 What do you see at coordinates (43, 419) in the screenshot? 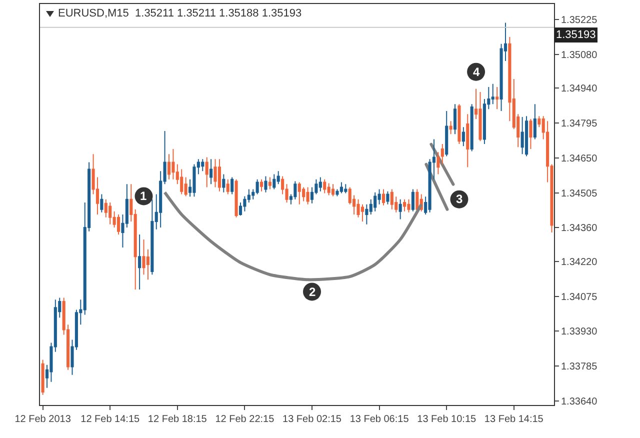
I see `x-tick-label: 12 Feb 2013` at bounding box center [43, 419].